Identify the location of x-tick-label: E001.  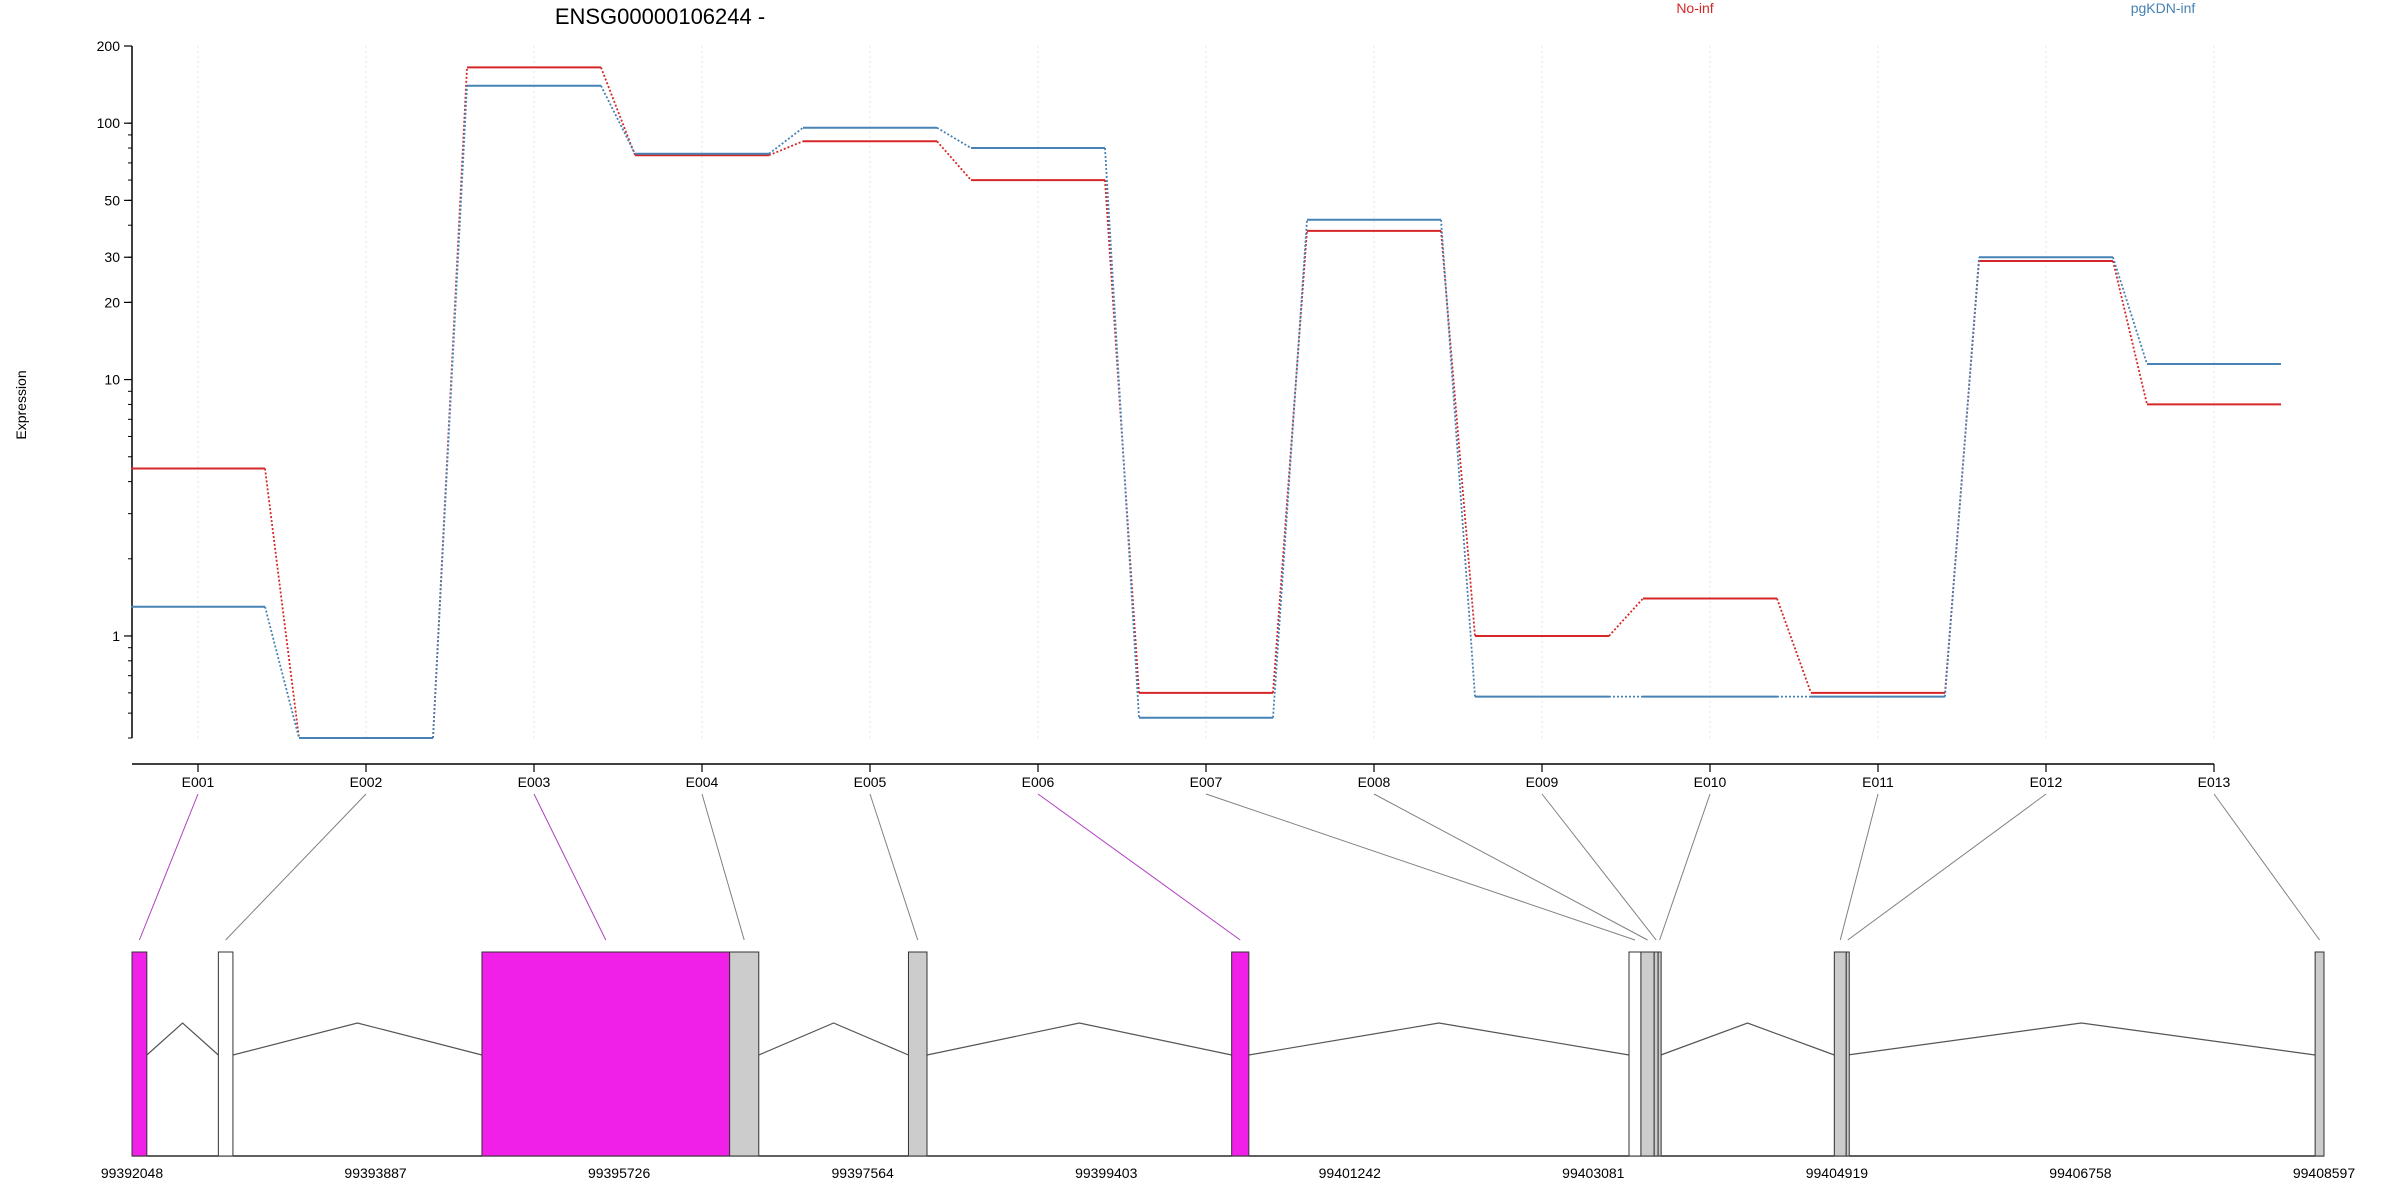
(198, 782).